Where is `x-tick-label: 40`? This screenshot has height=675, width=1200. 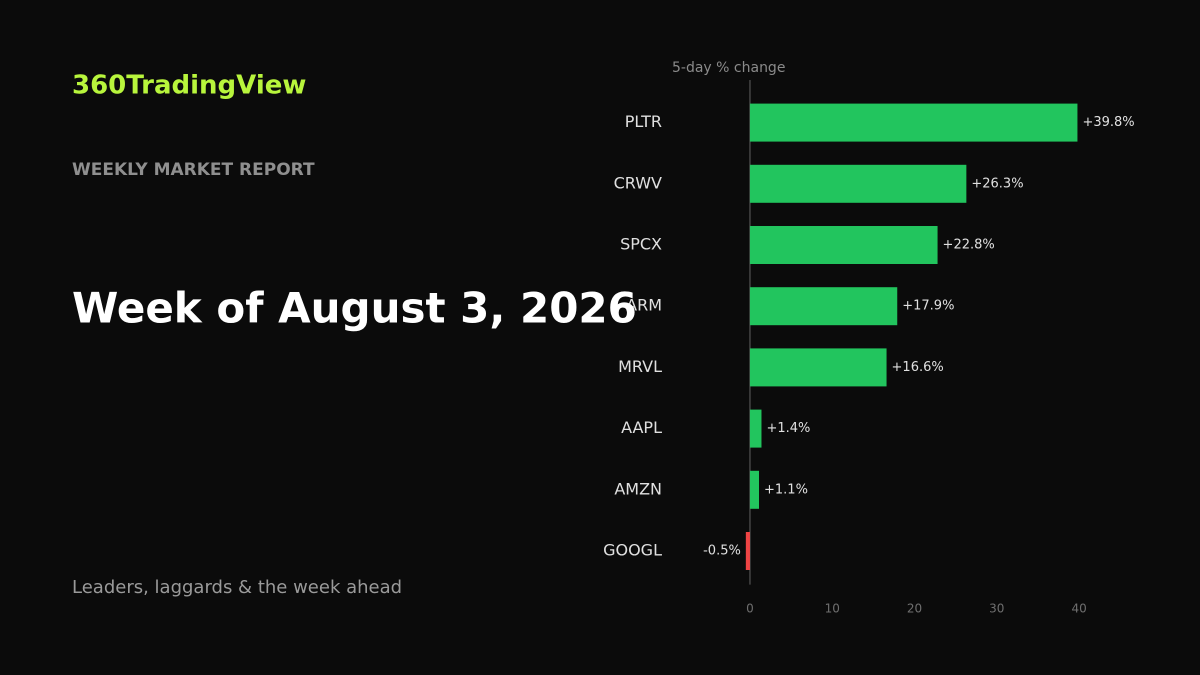
x-tick-label: 40 is located at coordinates (1078, 609).